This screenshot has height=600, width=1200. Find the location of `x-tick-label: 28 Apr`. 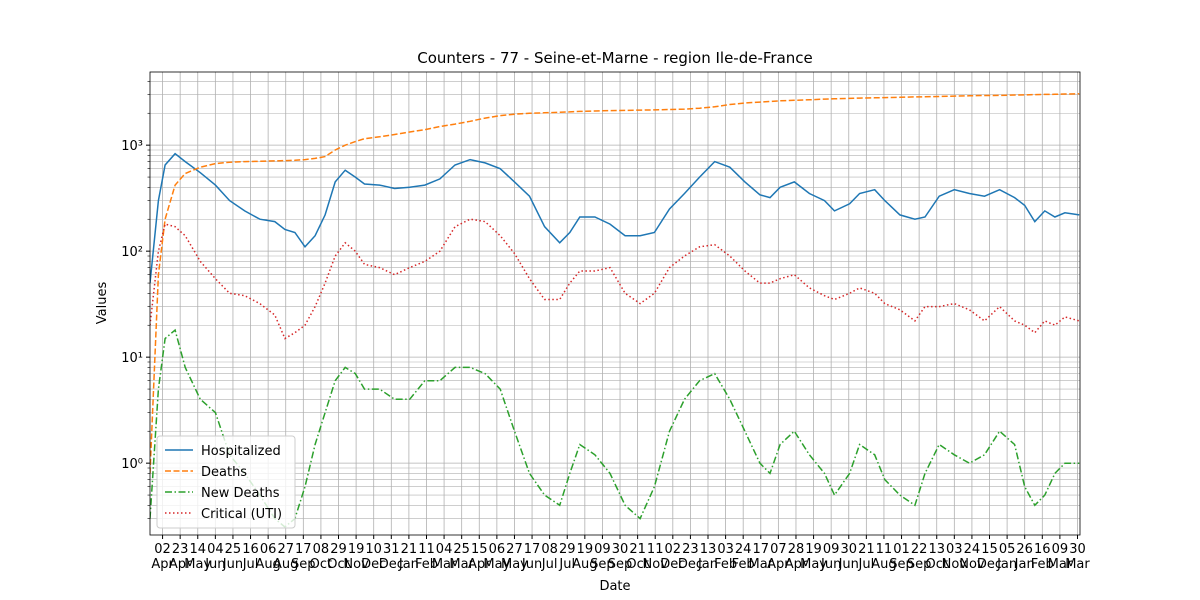

x-tick-label: 28 Apr is located at coordinates (796, 557).